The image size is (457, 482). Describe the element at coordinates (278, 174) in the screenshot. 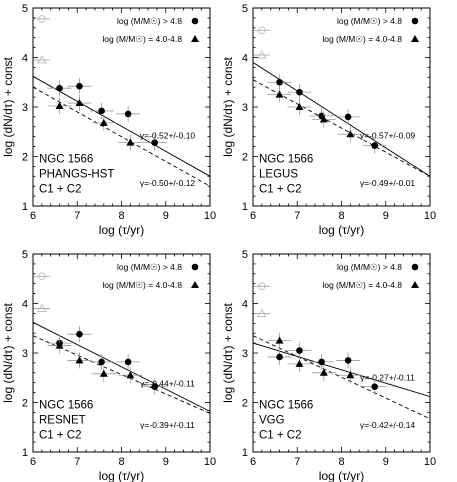

I see `annotation-line: LEGUS` at that location.